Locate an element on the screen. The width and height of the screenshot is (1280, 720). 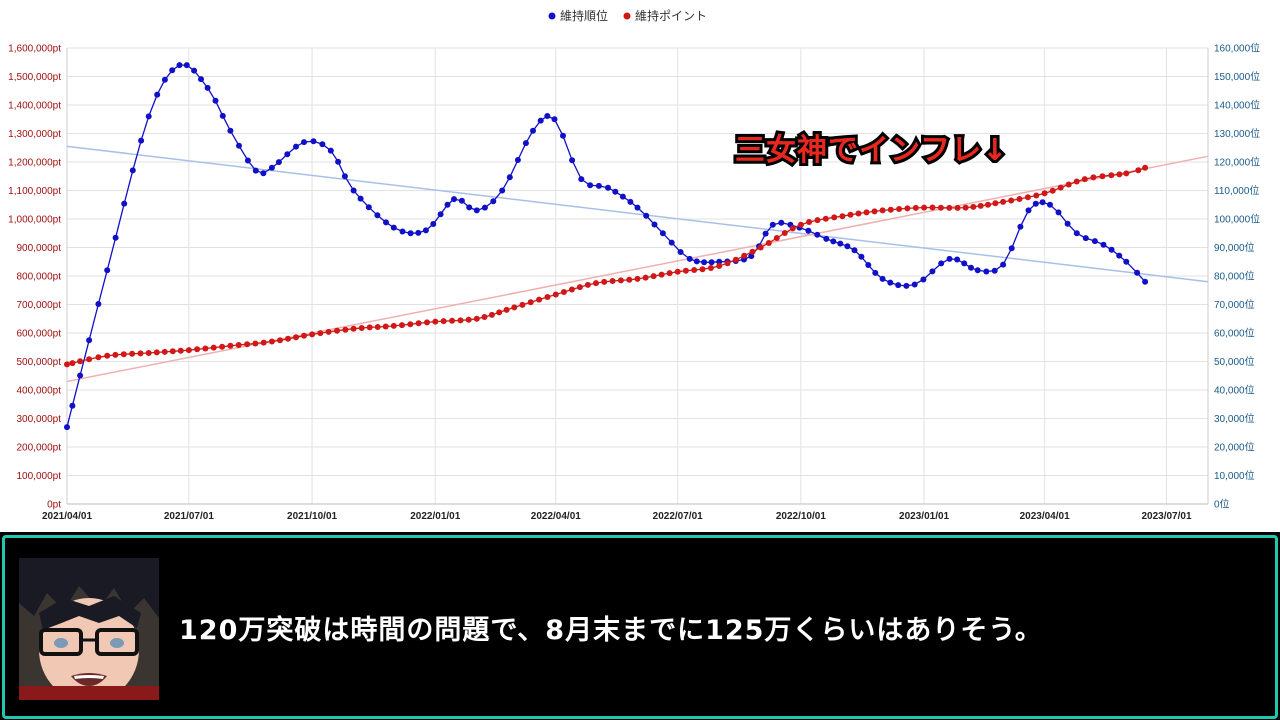
y-left-tick-label: 0pt is located at coordinates (54, 505).